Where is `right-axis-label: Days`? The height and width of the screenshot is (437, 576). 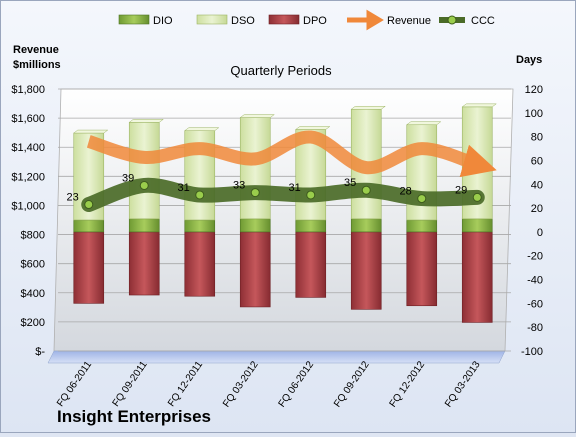
right-axis-label: Days is located at coordinates (529, 60).